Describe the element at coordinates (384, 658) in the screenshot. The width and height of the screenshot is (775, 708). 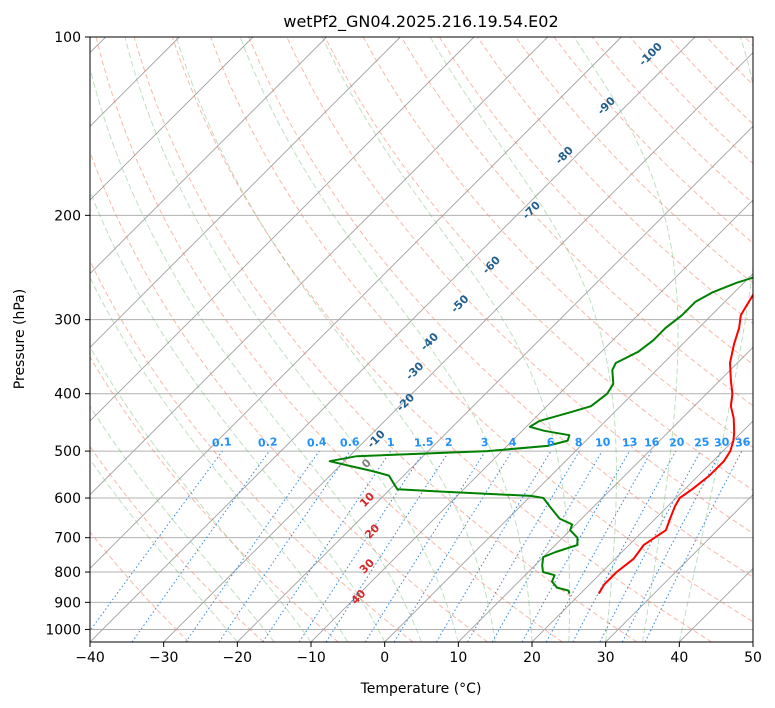
I see `x-tick-label: 0` at that location.